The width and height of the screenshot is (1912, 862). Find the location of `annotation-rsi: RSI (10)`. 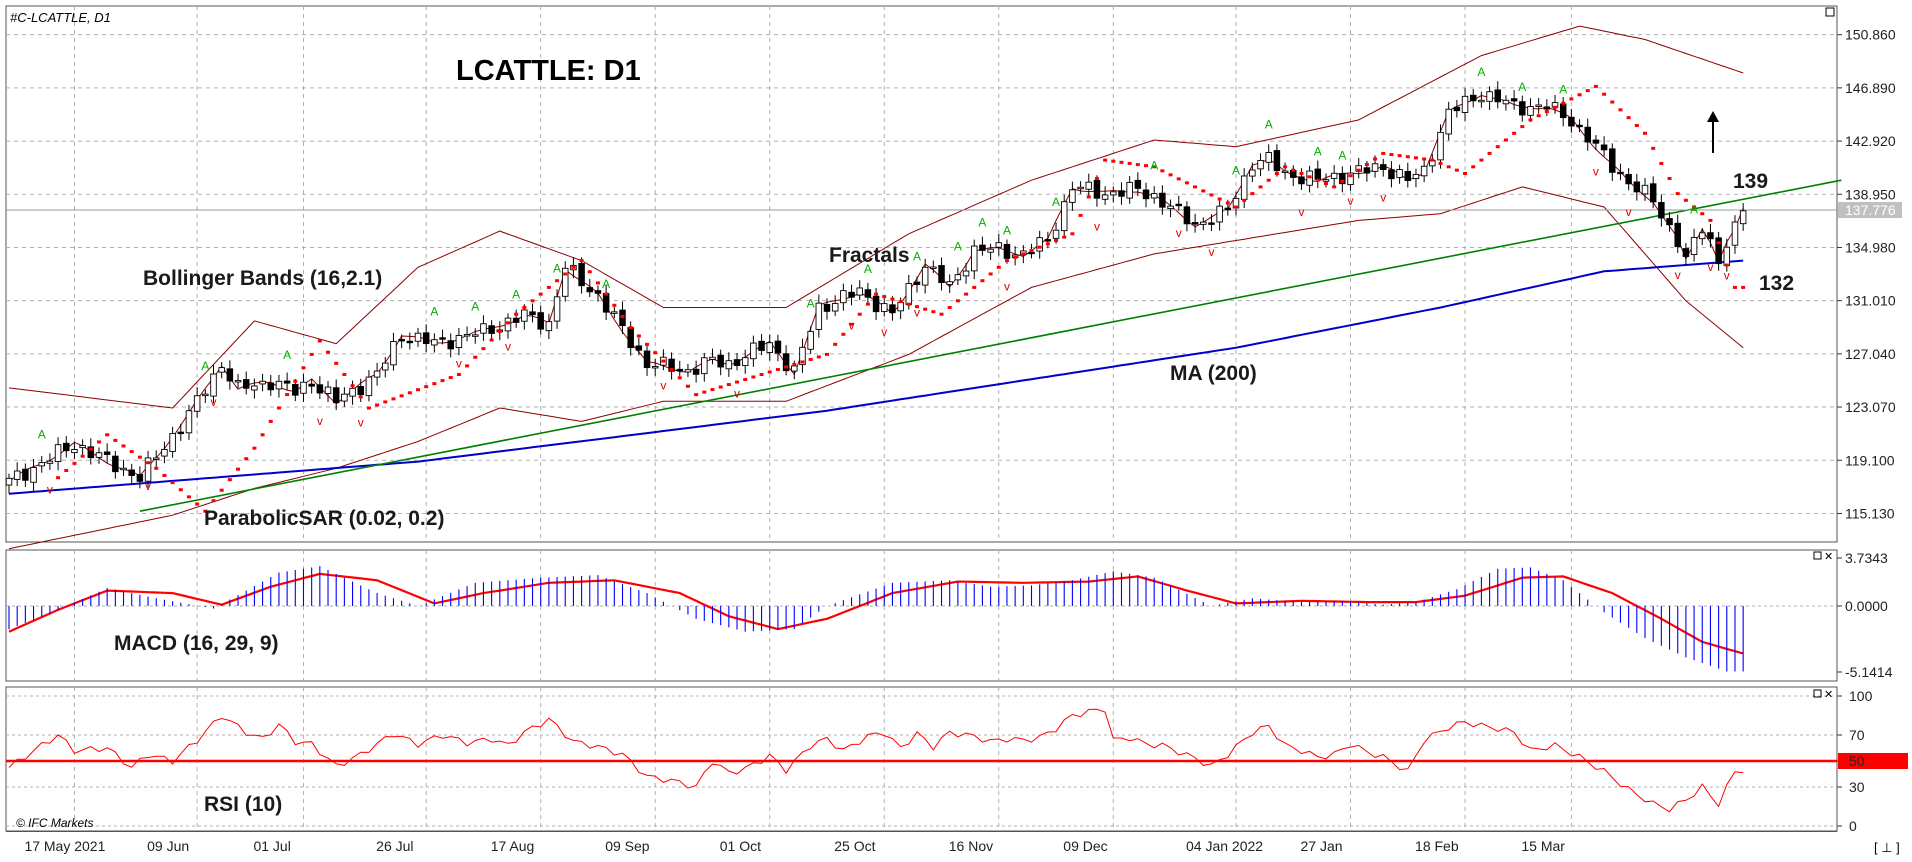

annotation-rsi: RSI (10) is located at coordinates (243, 804).